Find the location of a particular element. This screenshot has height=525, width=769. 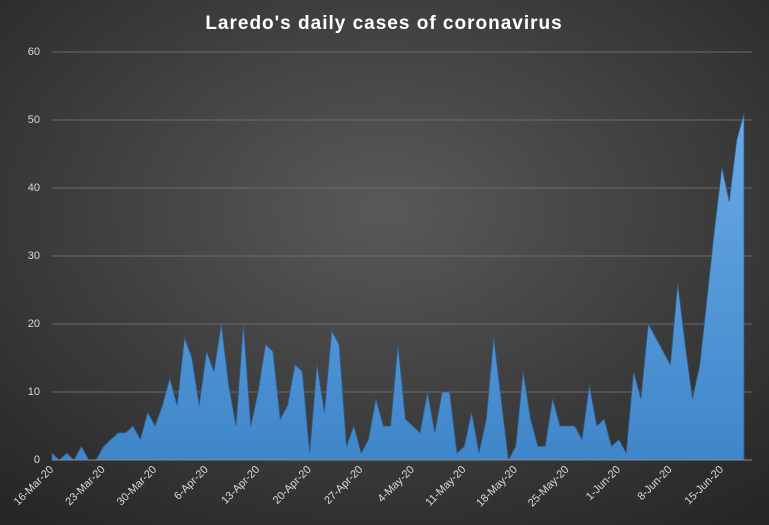

y-tick-label: 10 is located at coordinates (34, 392).